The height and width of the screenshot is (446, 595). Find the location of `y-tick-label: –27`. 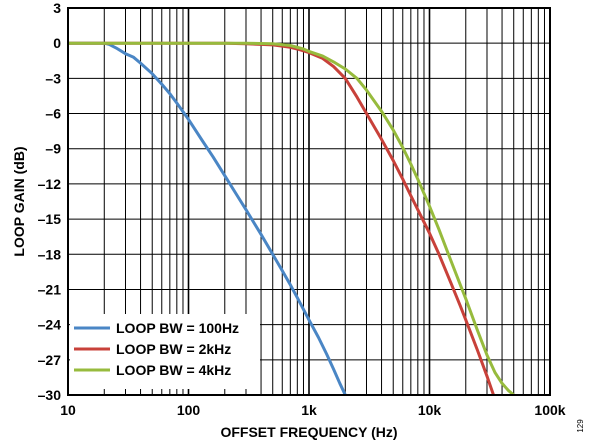

y-tick-label: –27 is located at coordinates (50, 360).